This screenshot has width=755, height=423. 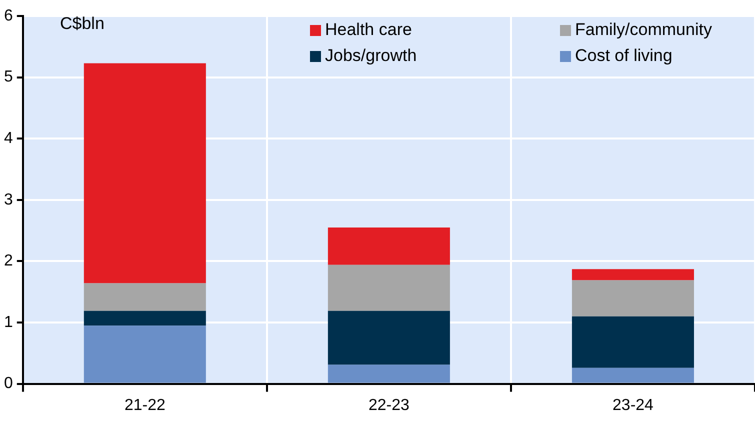 I want to click on y-tick-label: 4, so click(x=8, y=139).